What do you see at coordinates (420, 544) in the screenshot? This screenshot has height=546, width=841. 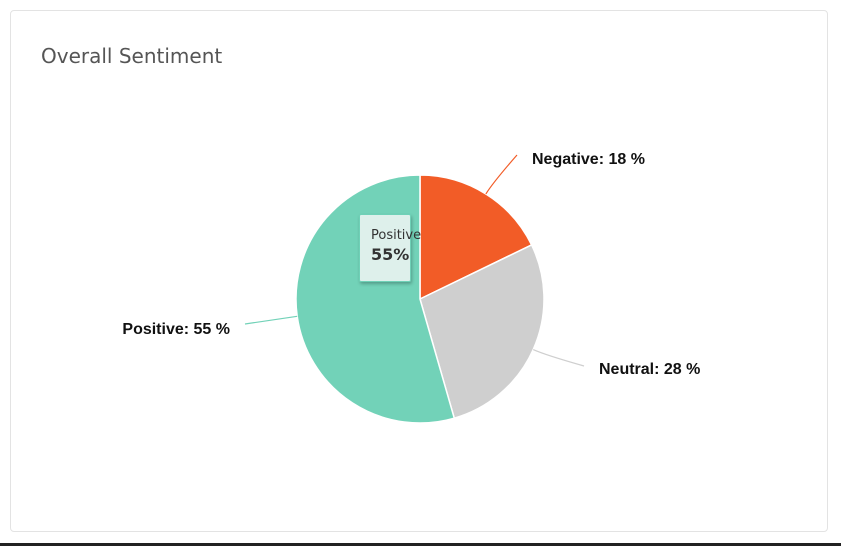 I see `bottom-divider` at bounding box center [420, 544].